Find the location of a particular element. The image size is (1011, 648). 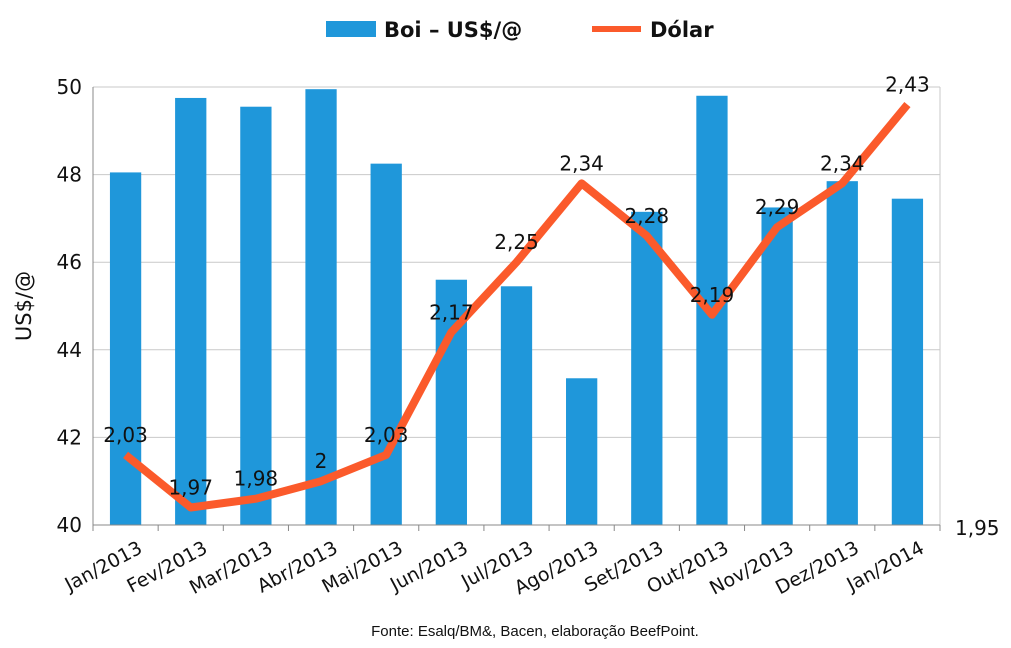

data-label: 2,25 is located at coordinates (516, 242).